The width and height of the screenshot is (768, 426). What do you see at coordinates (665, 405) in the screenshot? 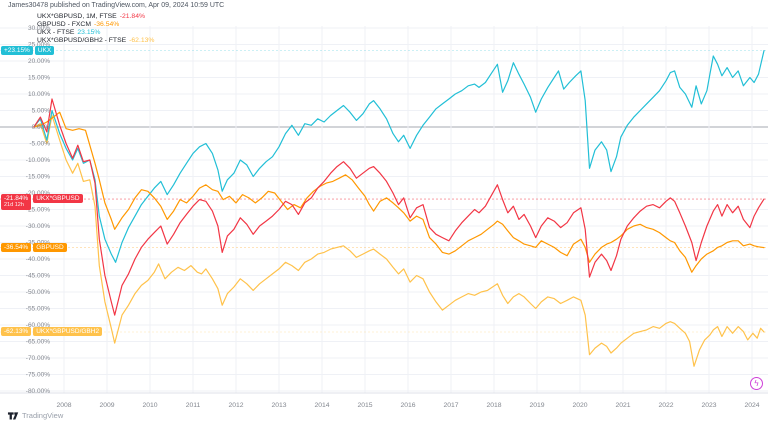
I see `x-axis-tick-label: 2022` at bounding box center [665, 405].